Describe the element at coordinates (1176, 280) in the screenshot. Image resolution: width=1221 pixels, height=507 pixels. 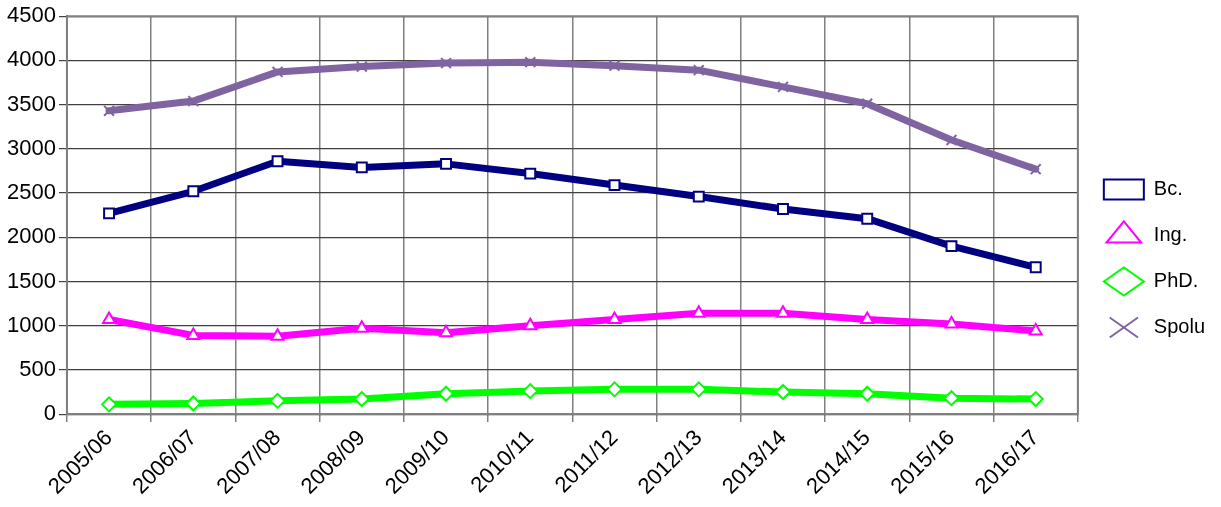
I see `legend-label: PhD.` at that location.